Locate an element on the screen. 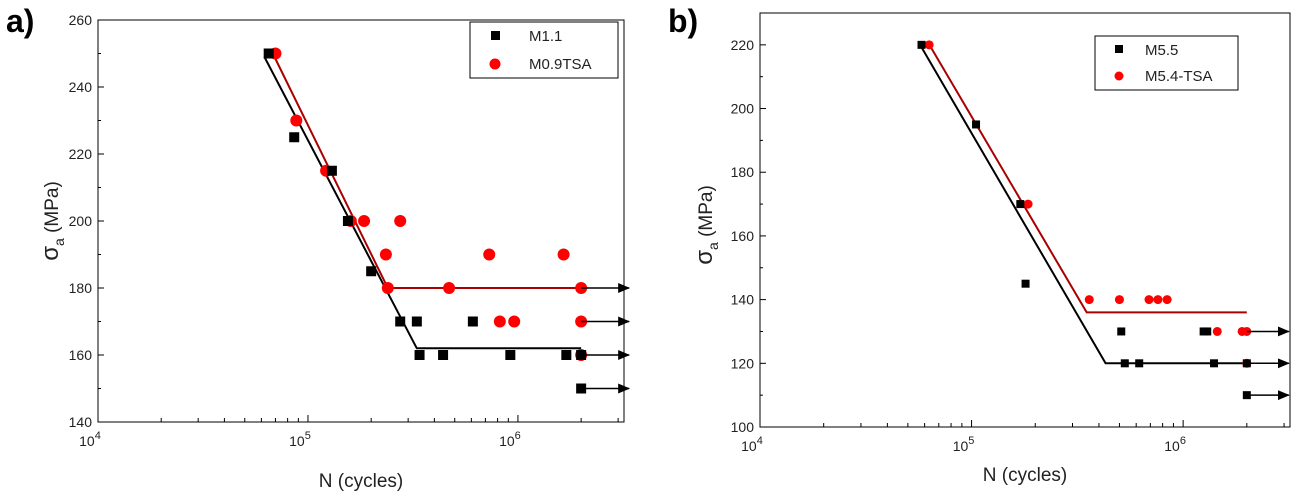 Image resolution: width=1303 pixels, height=499 pixels. panel-a-legend: M1.1 M0.9TSA is located at coordinates (544, 50).